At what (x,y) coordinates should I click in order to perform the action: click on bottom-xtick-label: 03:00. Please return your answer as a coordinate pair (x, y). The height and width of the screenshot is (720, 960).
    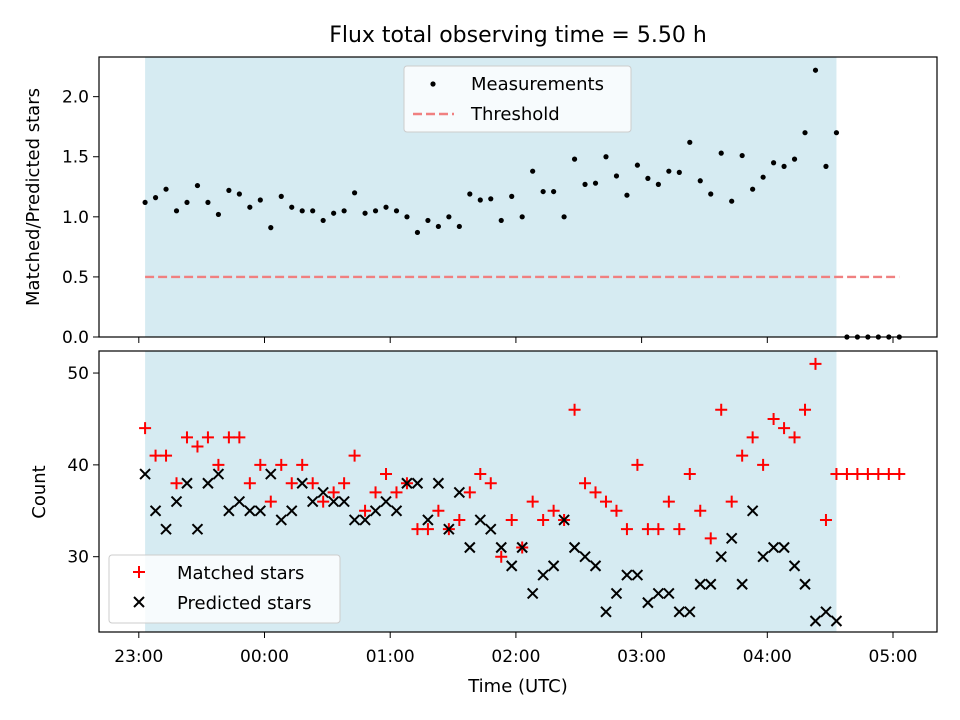
    Looking at the image, I should click on (641, 657).